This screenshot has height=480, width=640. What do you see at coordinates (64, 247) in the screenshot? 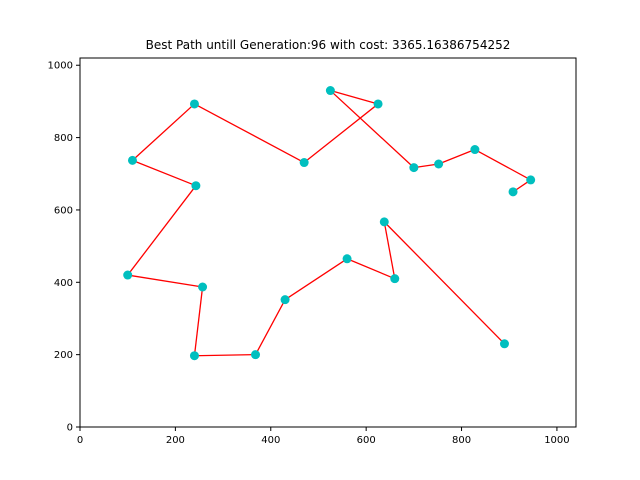
I see `y-axis: 0 200 400 600 800 1000` at bounding box center [64, 247].